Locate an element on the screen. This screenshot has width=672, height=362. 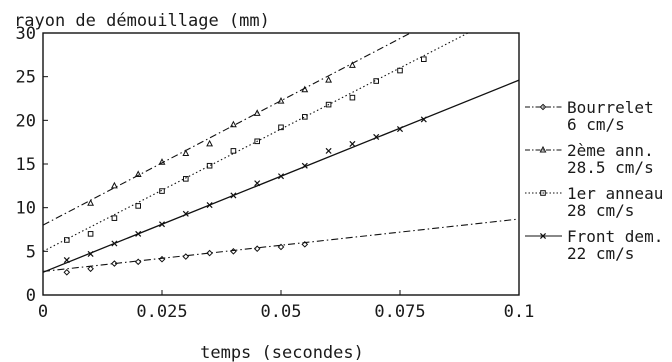
x-axis-title: temps (secondes) is located at coordinates (282, 352).